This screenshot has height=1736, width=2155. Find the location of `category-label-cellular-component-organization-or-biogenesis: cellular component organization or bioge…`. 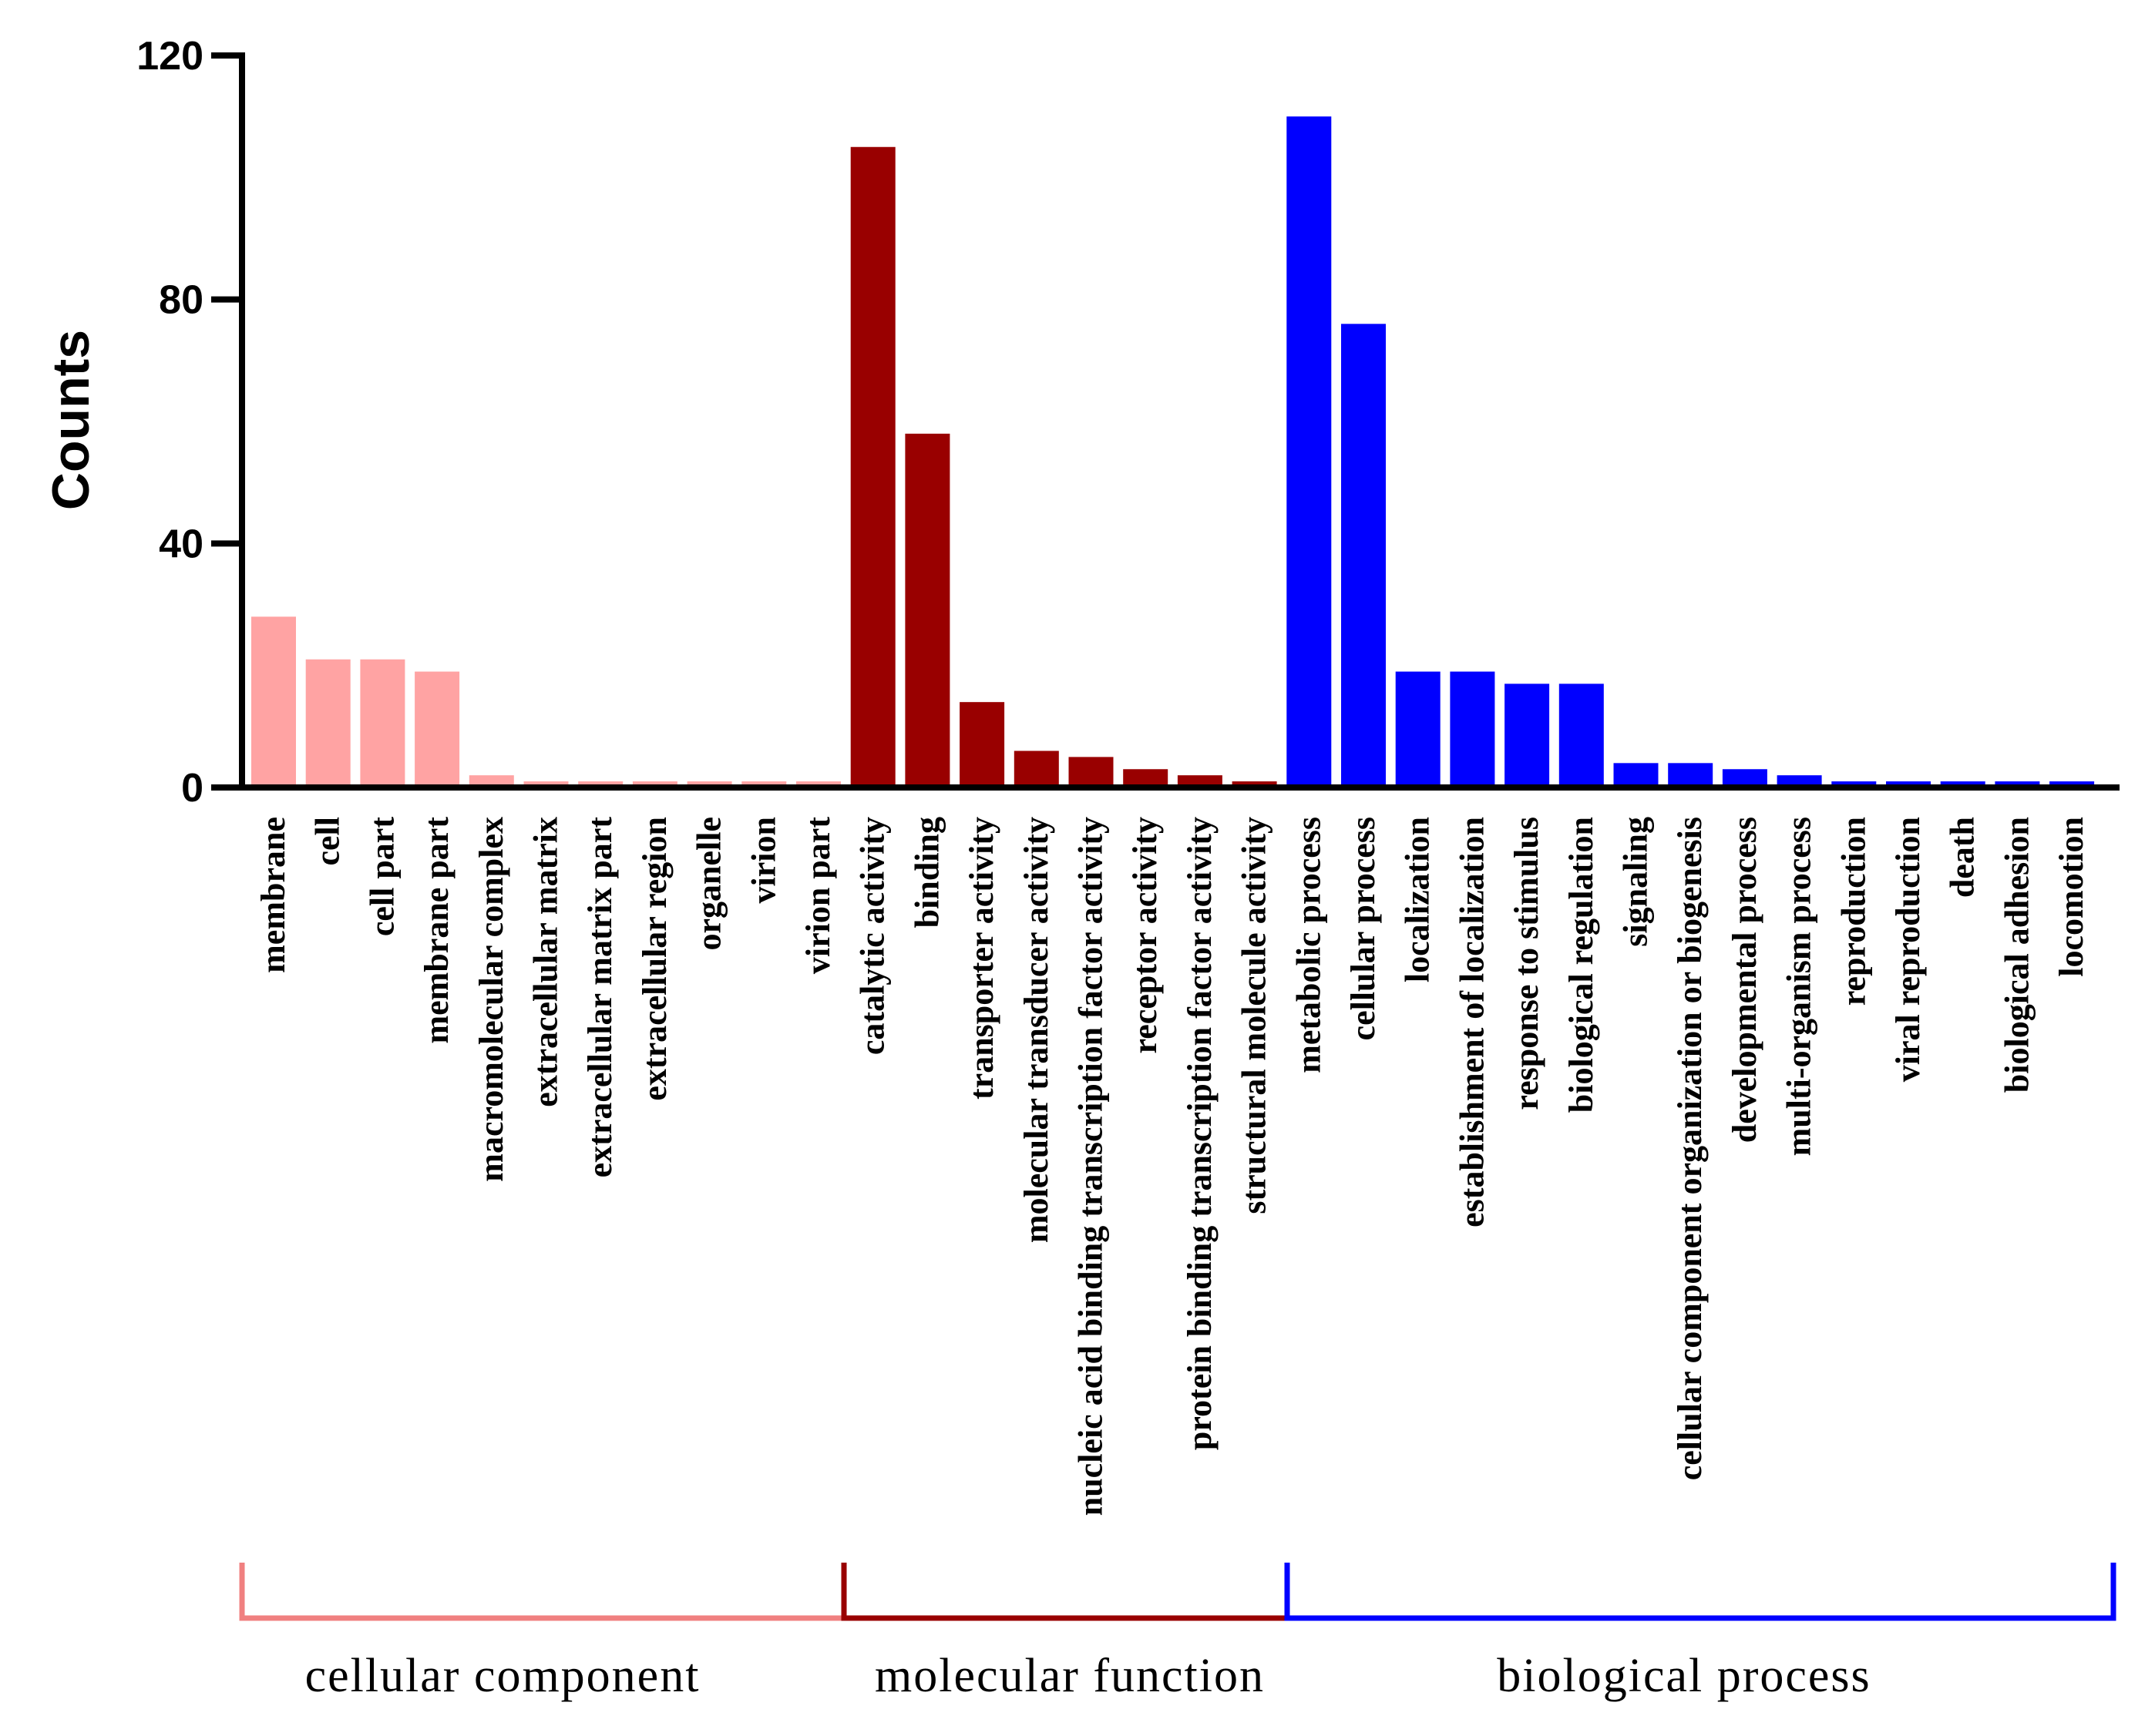

category-label-cellular-component-organization-or-biogenesis: cellular component organization or bioge… is located at coordinates (1690, 1148).